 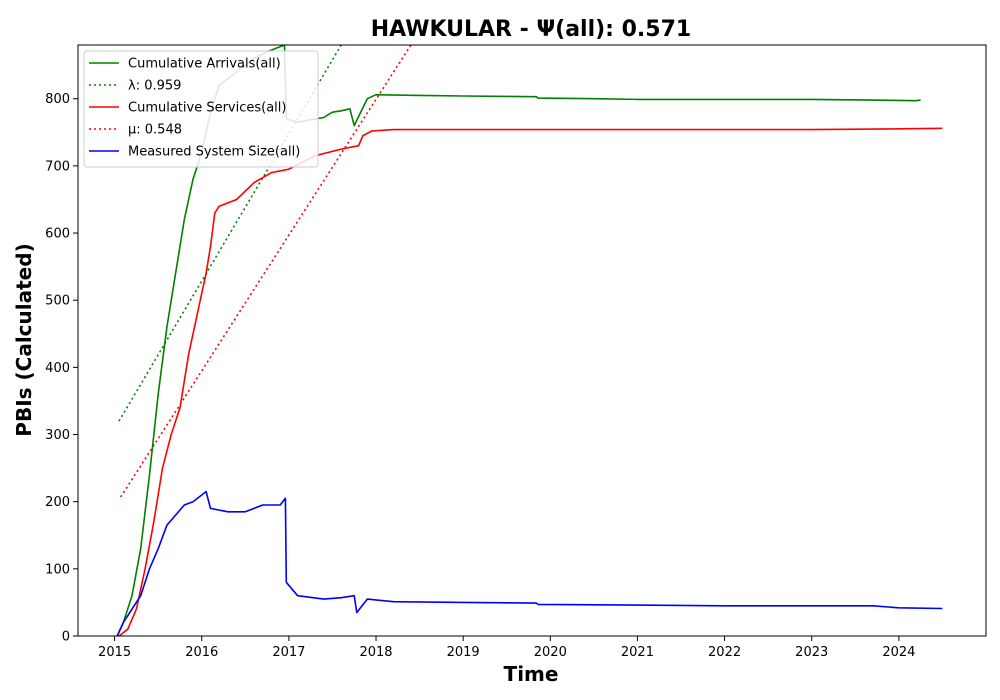 I want to click on y-tick-label: 700, so click(x=57, y=166).